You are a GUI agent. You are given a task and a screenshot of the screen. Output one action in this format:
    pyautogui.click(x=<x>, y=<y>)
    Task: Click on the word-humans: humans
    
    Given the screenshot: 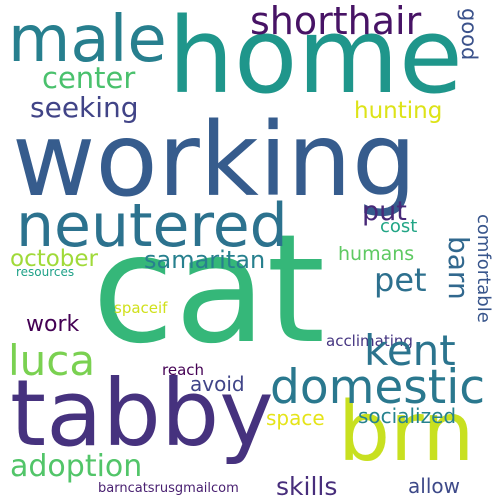 What is the action you would take?
    pyautogui.click(x=376, y=254)
    